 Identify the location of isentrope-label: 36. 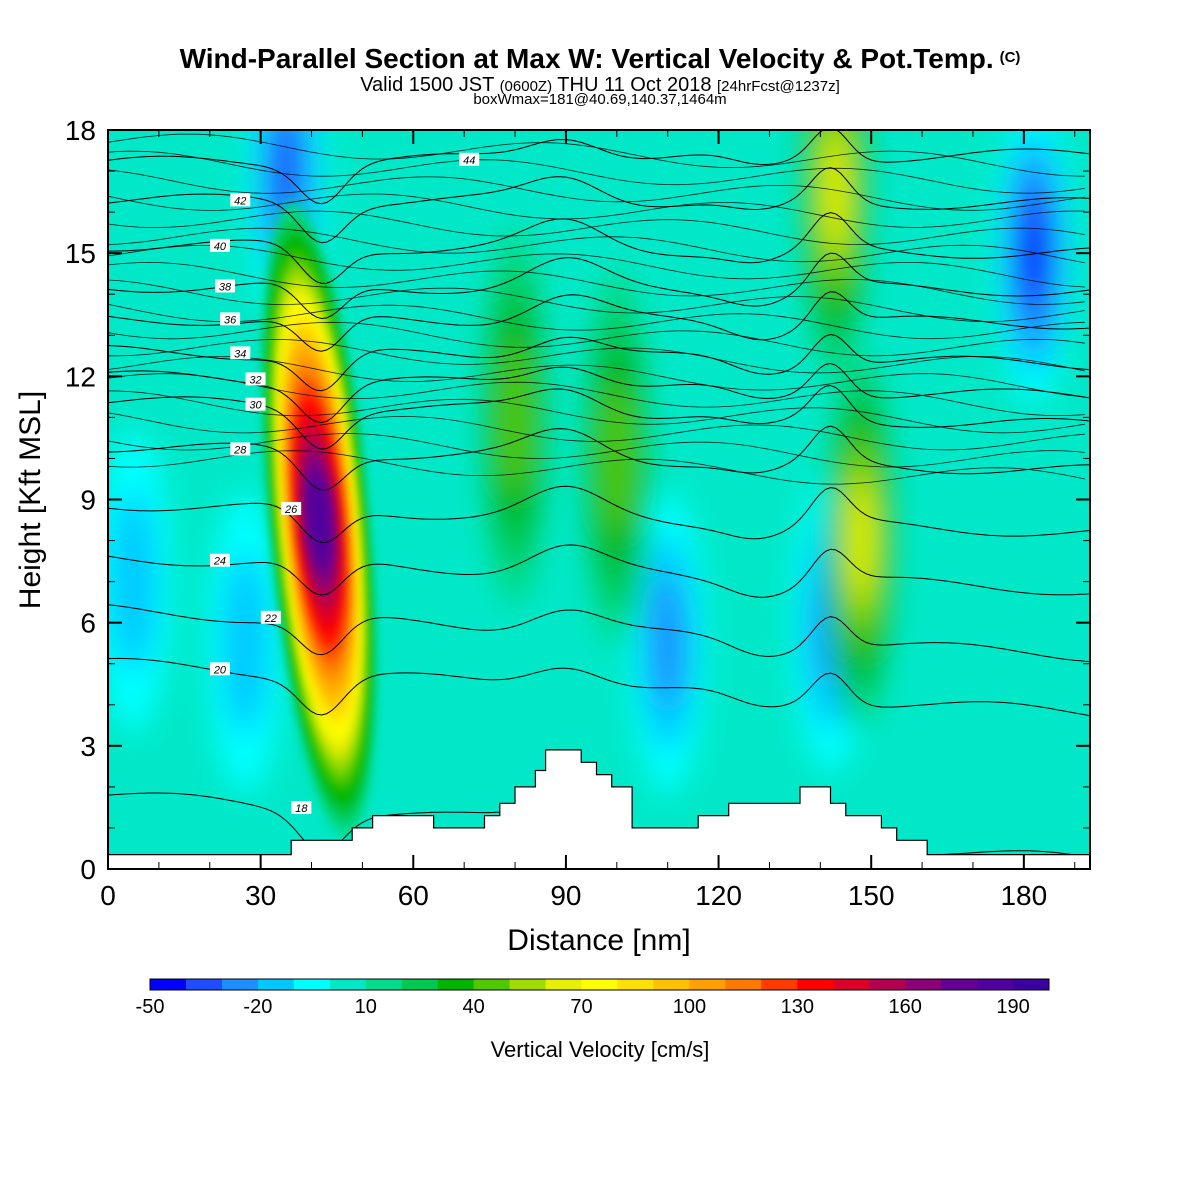
(230, 320).